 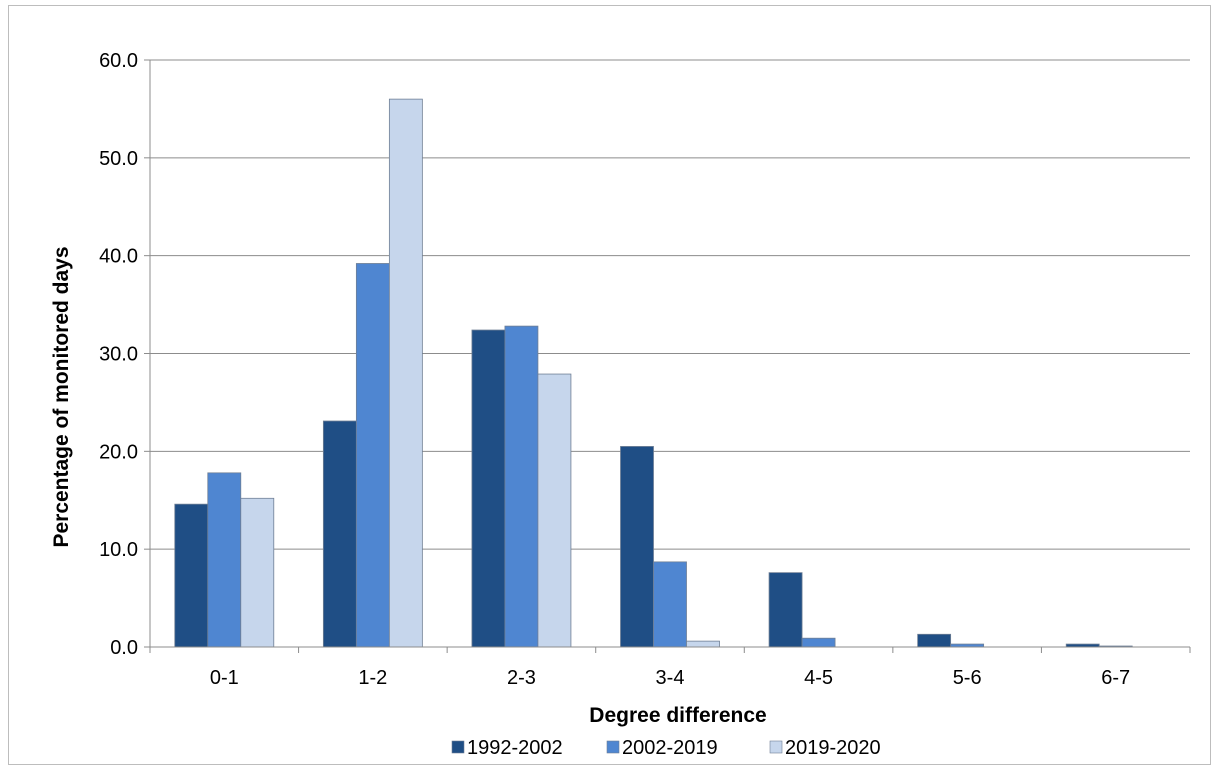 I want to click on y-tick-label: 60.0, so click(x=118, y=61).